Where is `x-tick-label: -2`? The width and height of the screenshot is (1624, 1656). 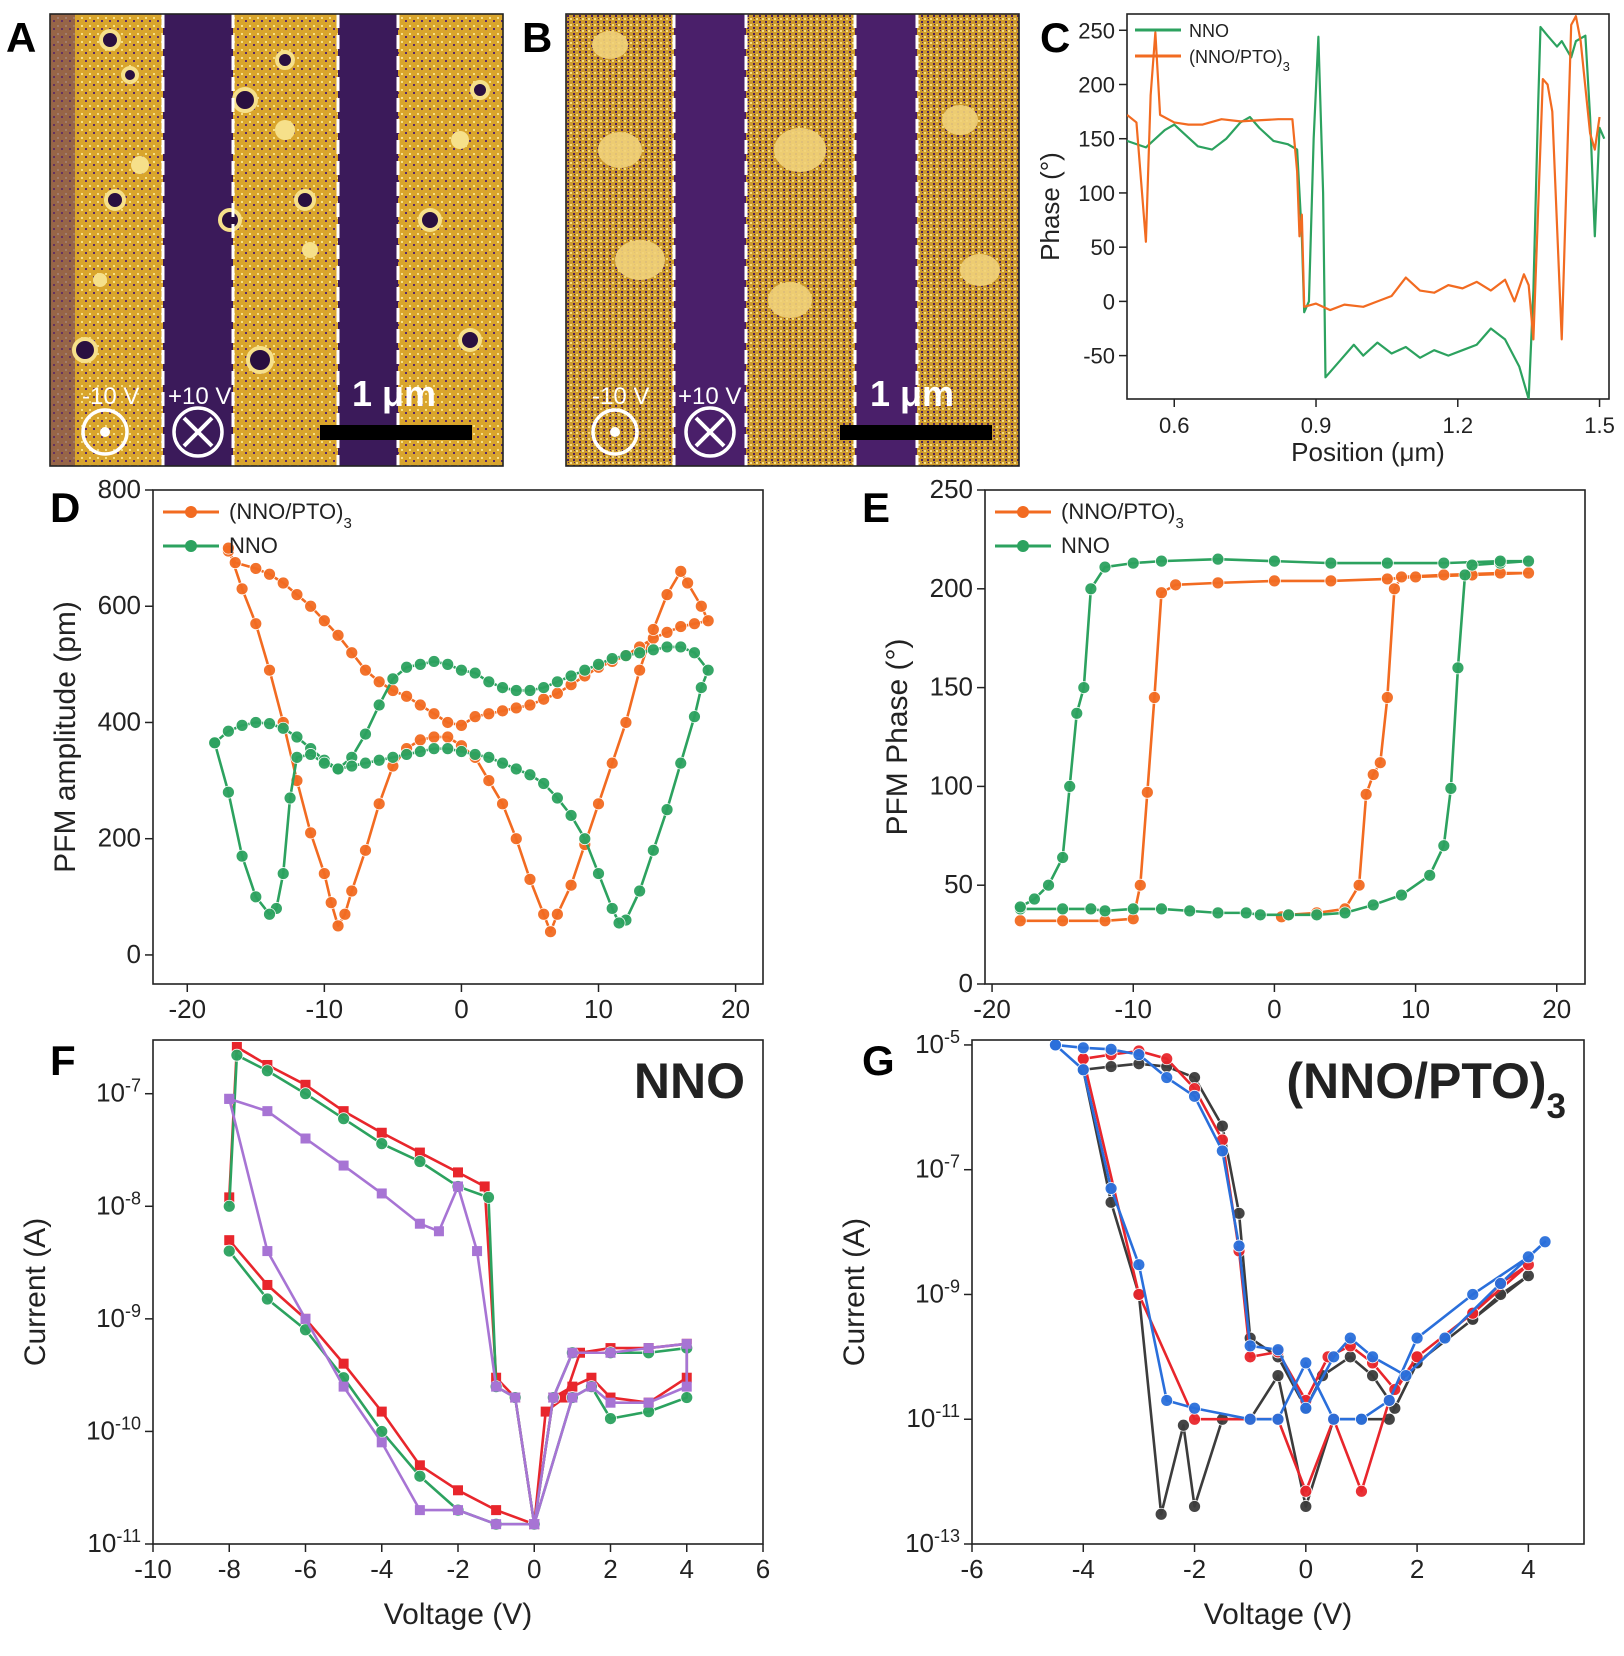 x-tick-label: -2 is located at coordinates (457, 1569).